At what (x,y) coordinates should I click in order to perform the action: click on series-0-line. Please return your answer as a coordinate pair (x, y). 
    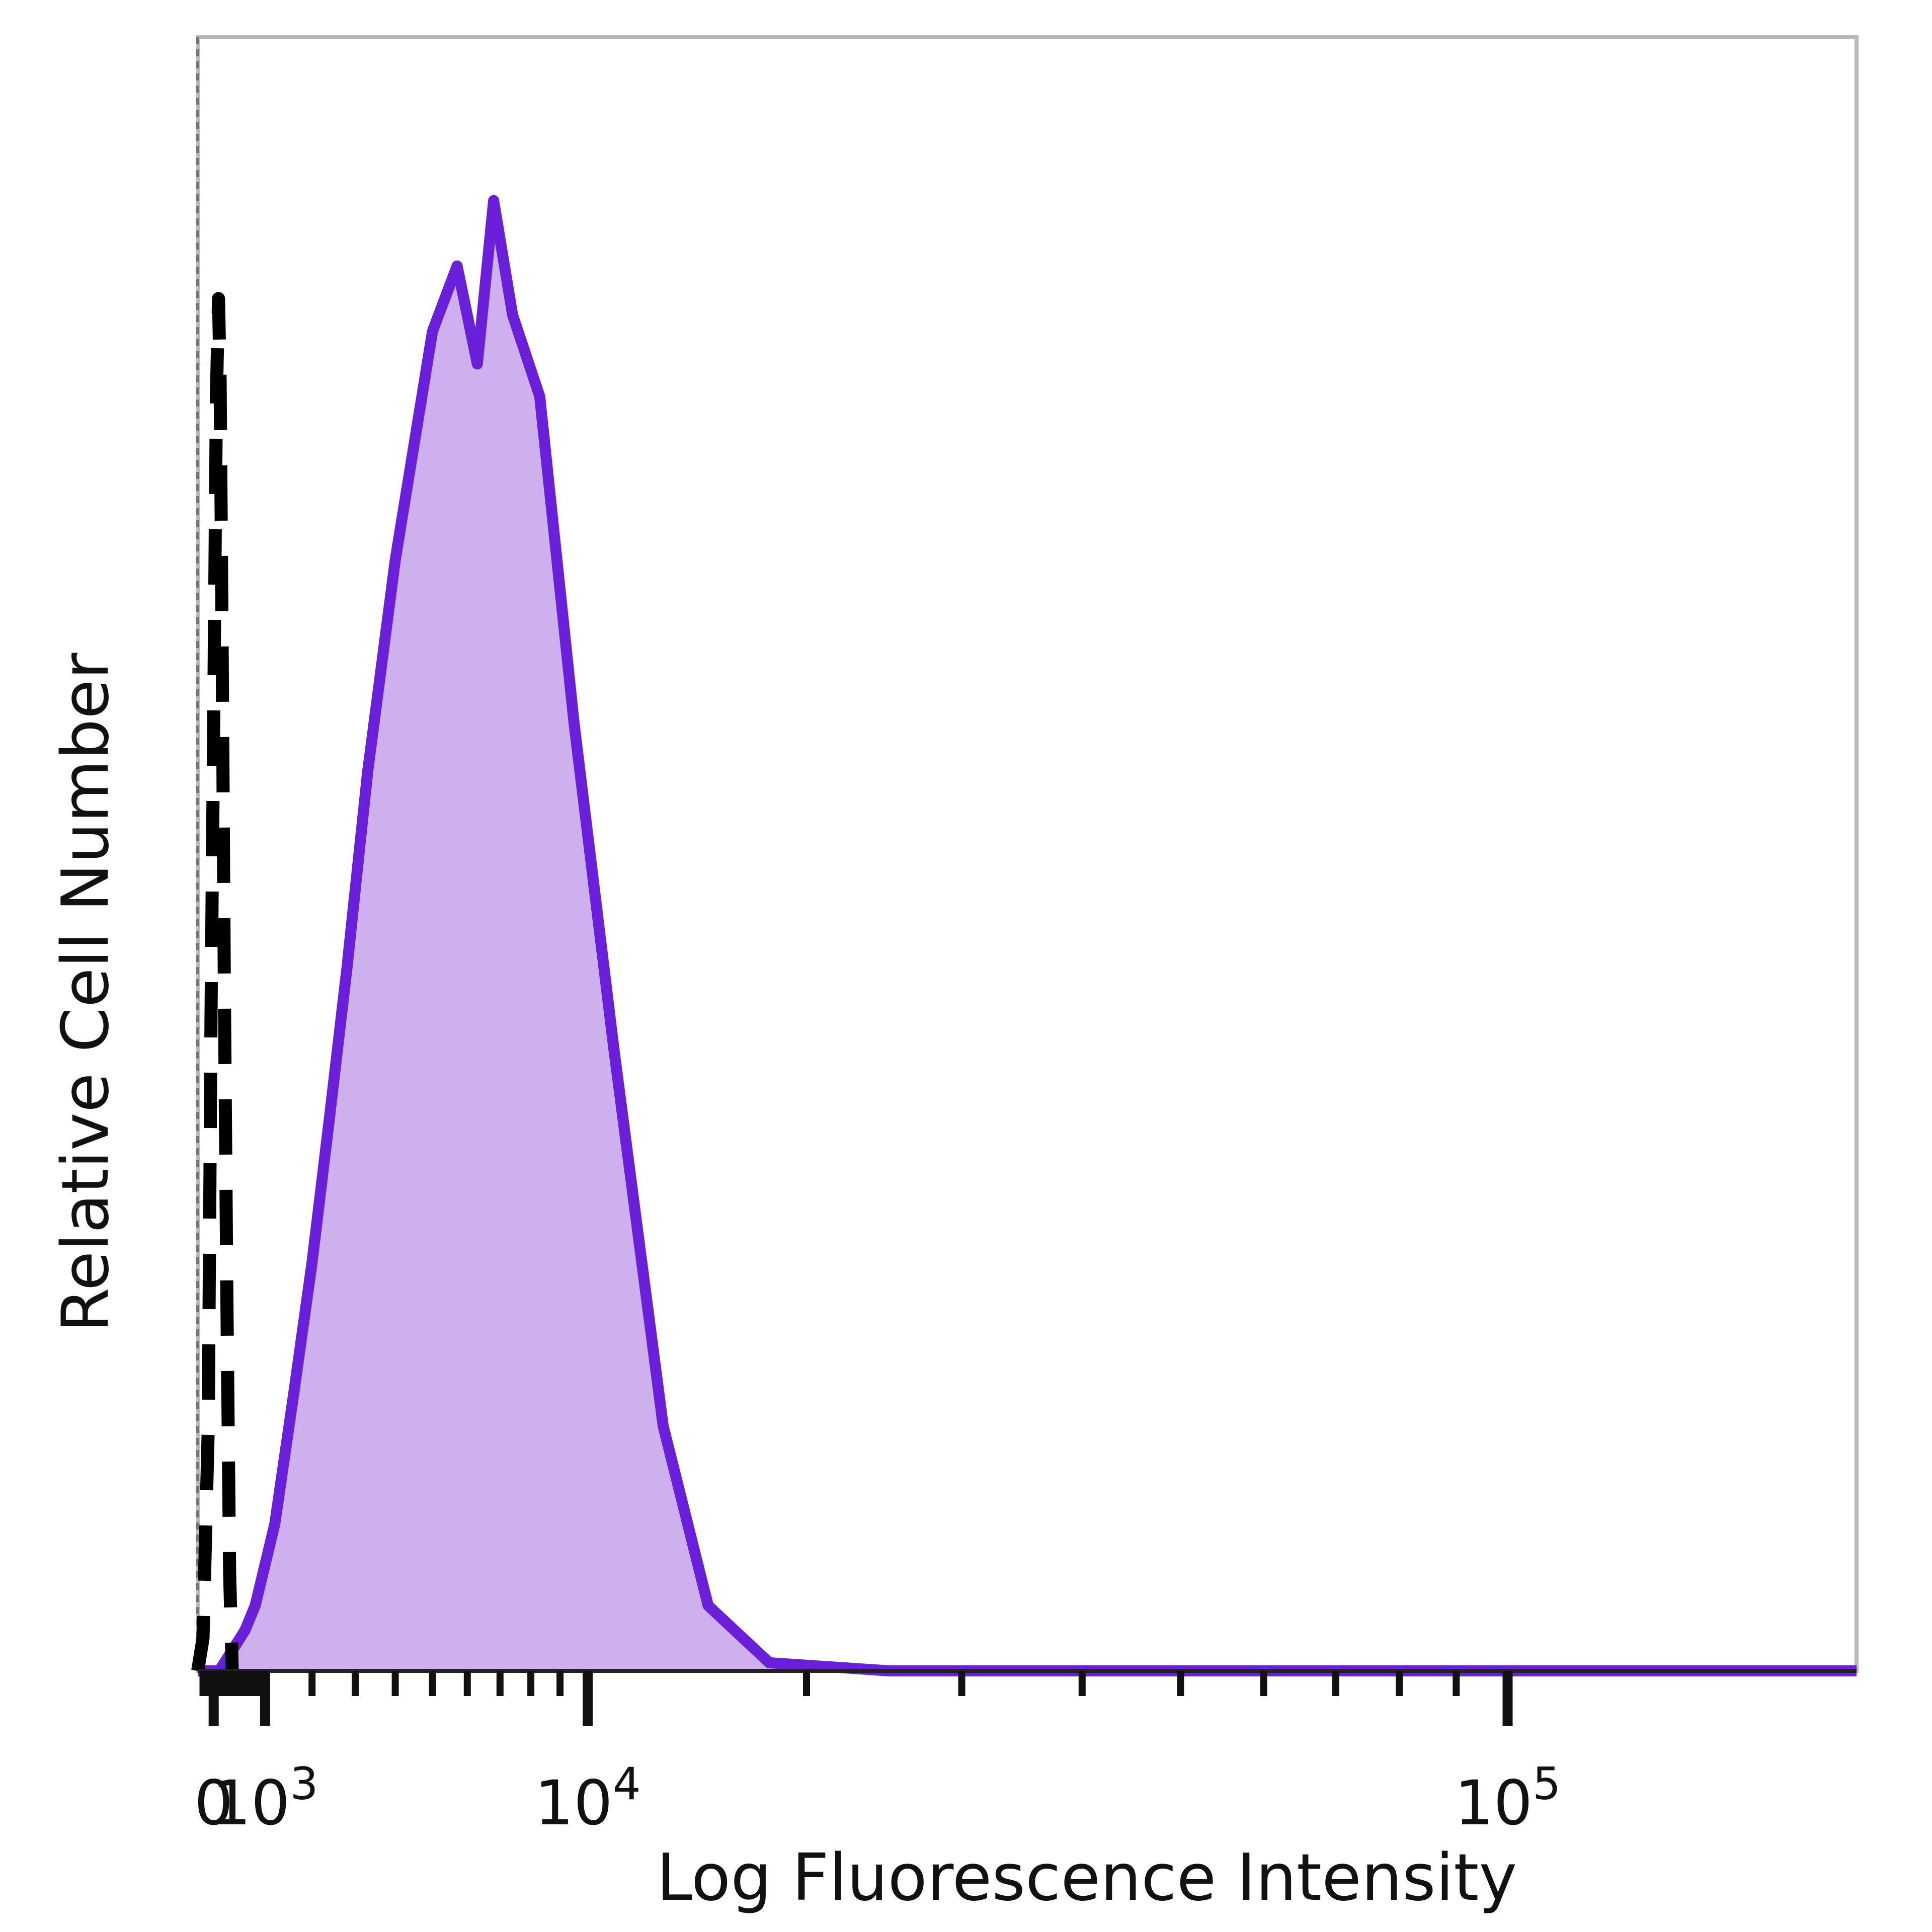
    Looking at the image, I should click on (215, 982).